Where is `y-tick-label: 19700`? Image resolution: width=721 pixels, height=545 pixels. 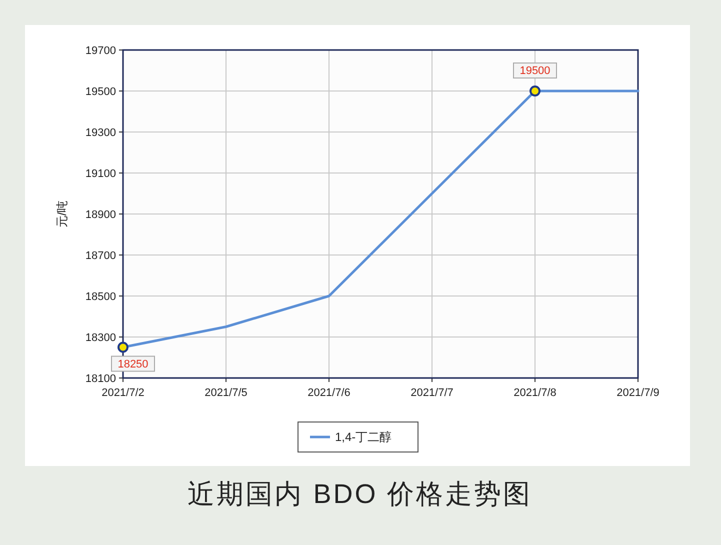 y-tick-label: 19700 is located at coordinates (100, 51).